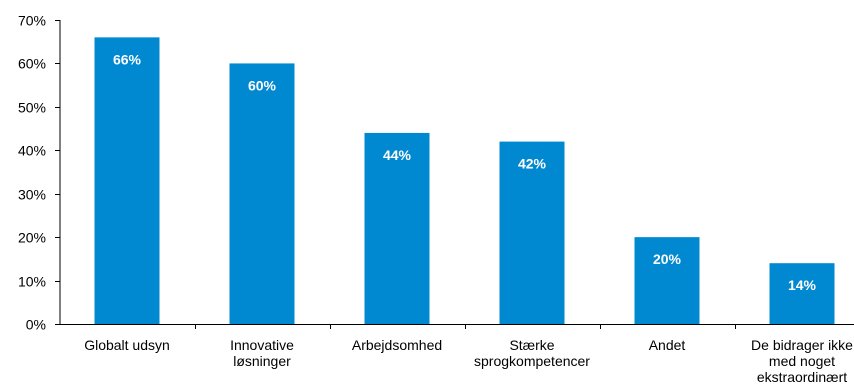 The height and width of the screenshot is (392, 854). What do you see at coordinates (802, 377) in the screenshot?
I see `category-label-line: ekstraordinært` at bounding box center [802, 377].